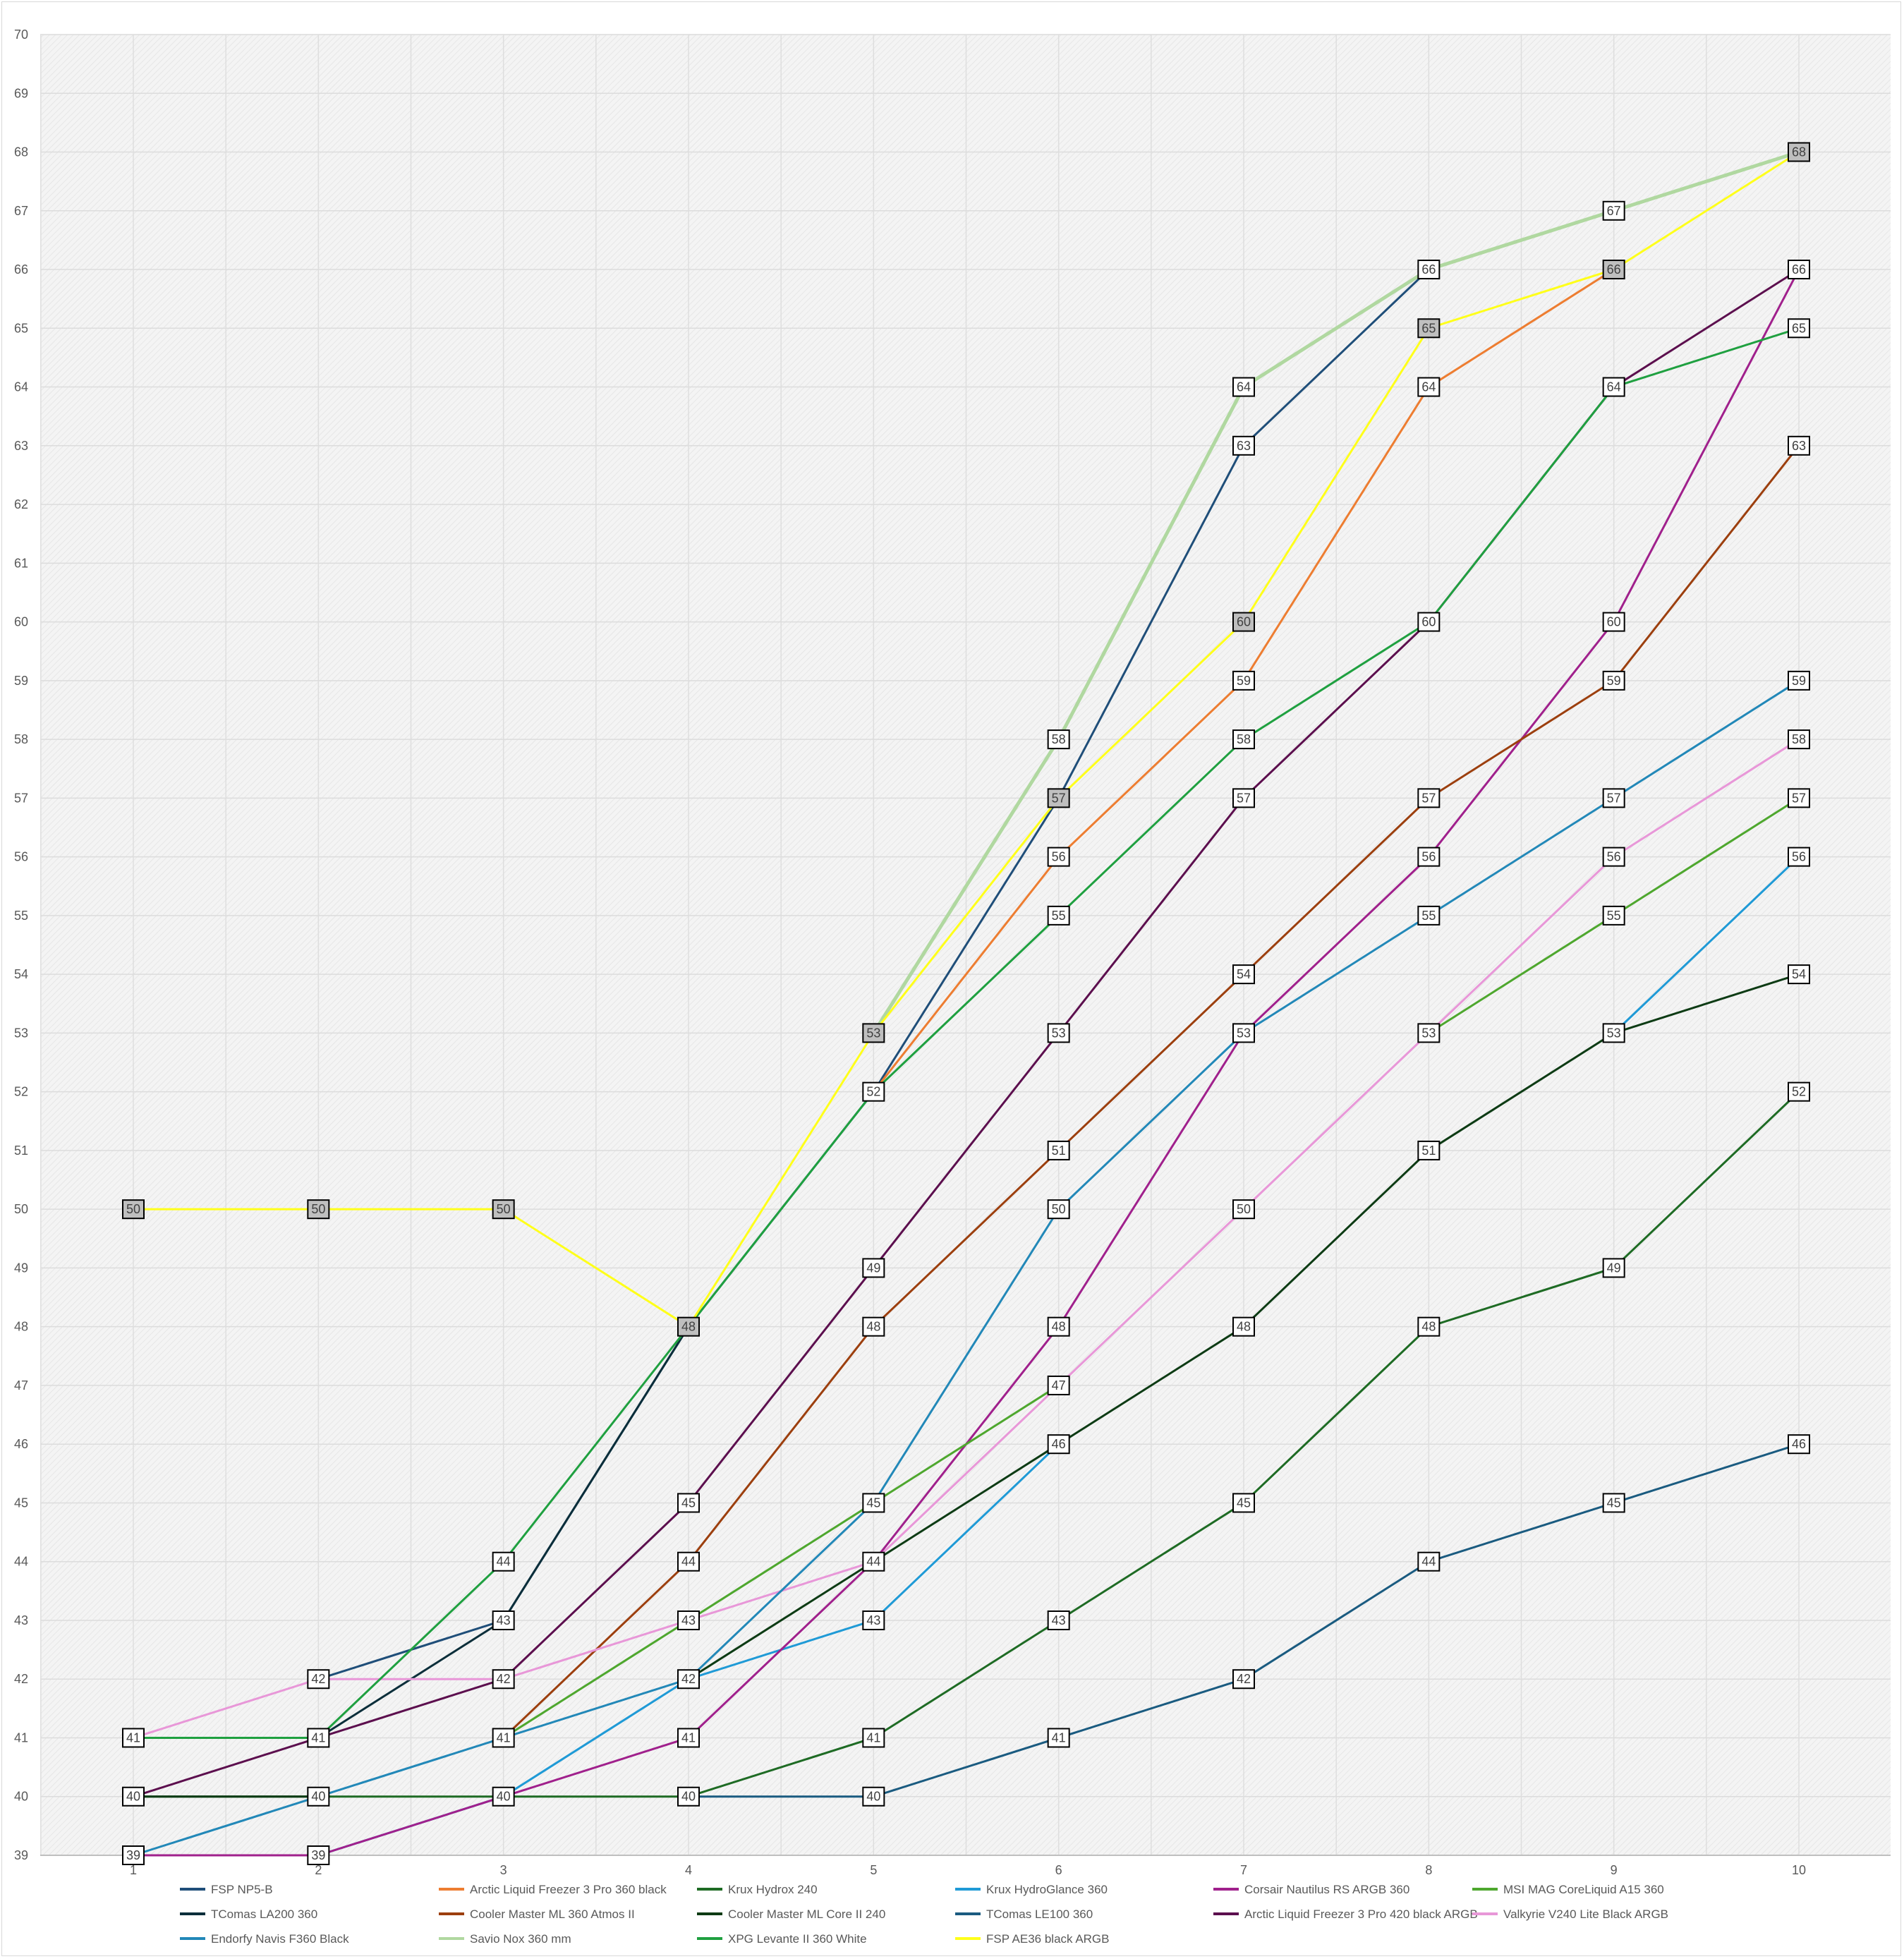 The height and width of the screenshot is (1959, 1904). Describe the element at coordinates (21, 681) in the screenshot. I see `y-tick-label: 59` at that location.